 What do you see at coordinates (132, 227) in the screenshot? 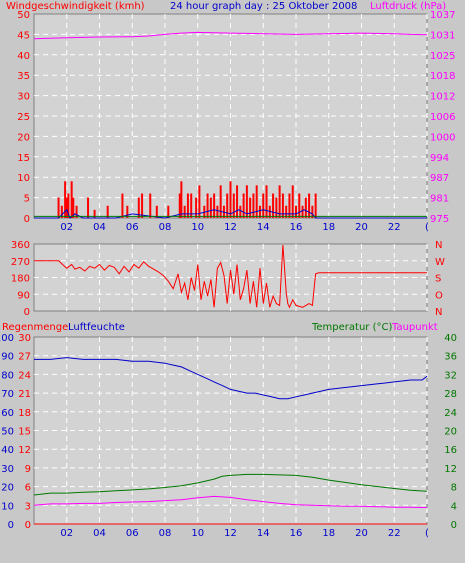
I see `wind-x-tick-label: 06` at bounding box center [132, 227].